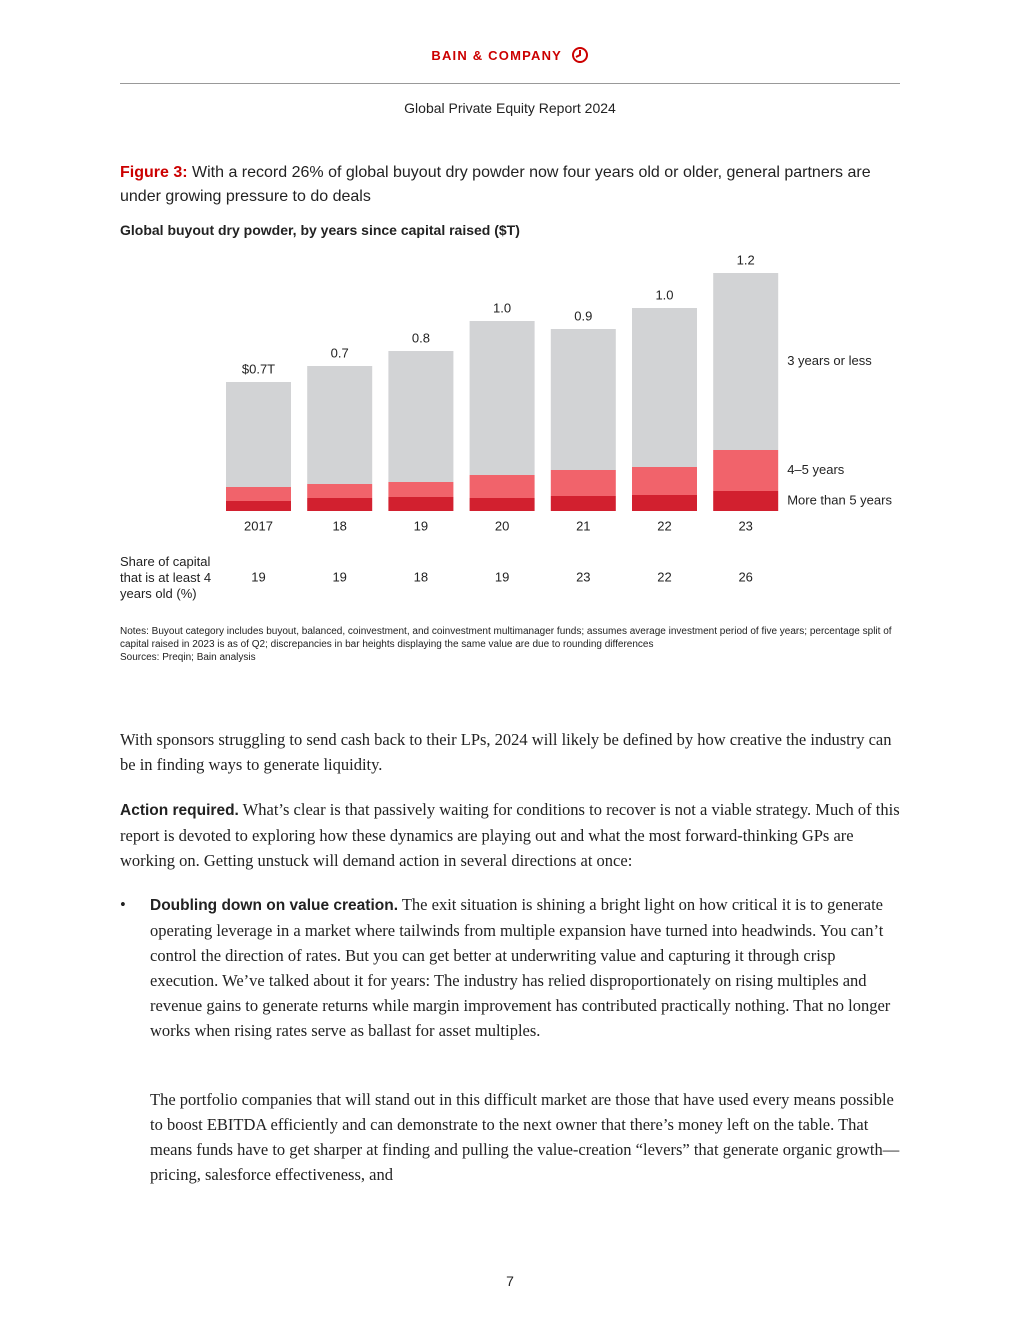 This screenshot has height=1320, width=1020. Describe the element at coordinates (421, 337) in the screenshot. I see `total-label: 0.8` at that location.